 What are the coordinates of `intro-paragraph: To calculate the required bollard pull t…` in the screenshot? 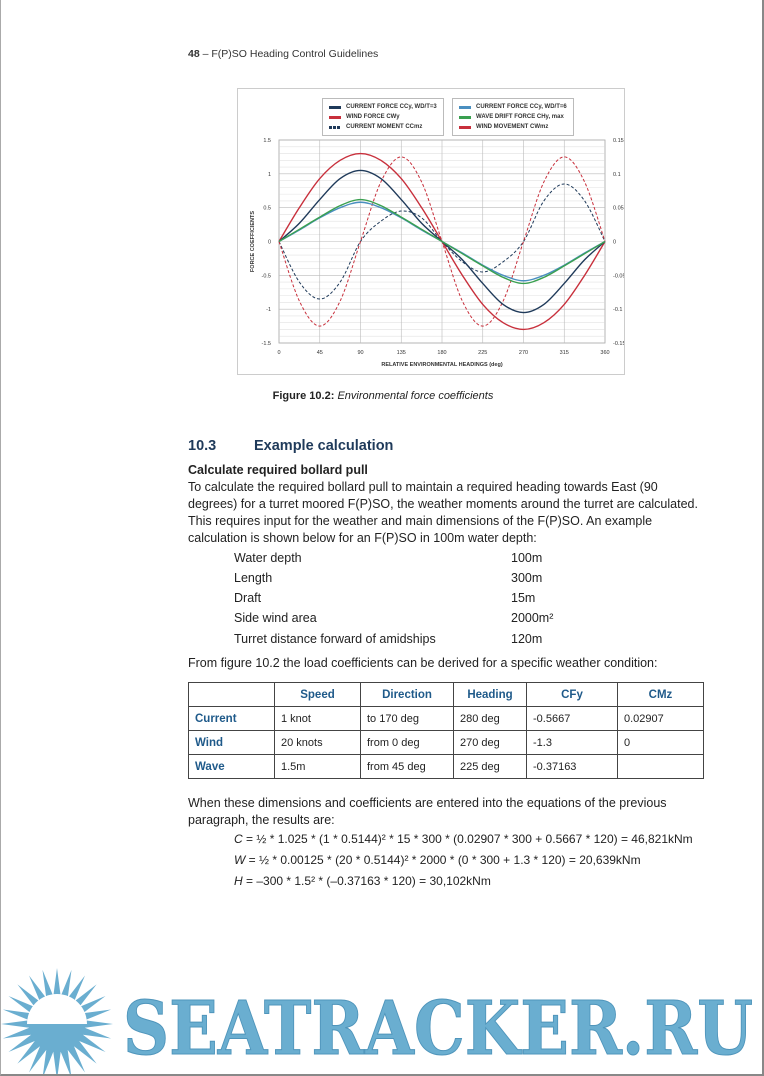 It's located at (443, 512).